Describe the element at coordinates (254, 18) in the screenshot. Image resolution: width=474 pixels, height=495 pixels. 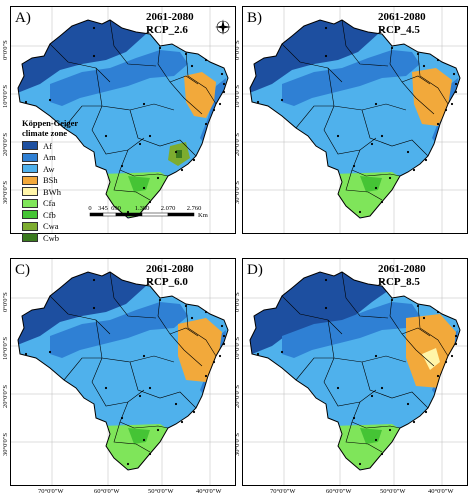
I see `panel-label: B)` at that location.